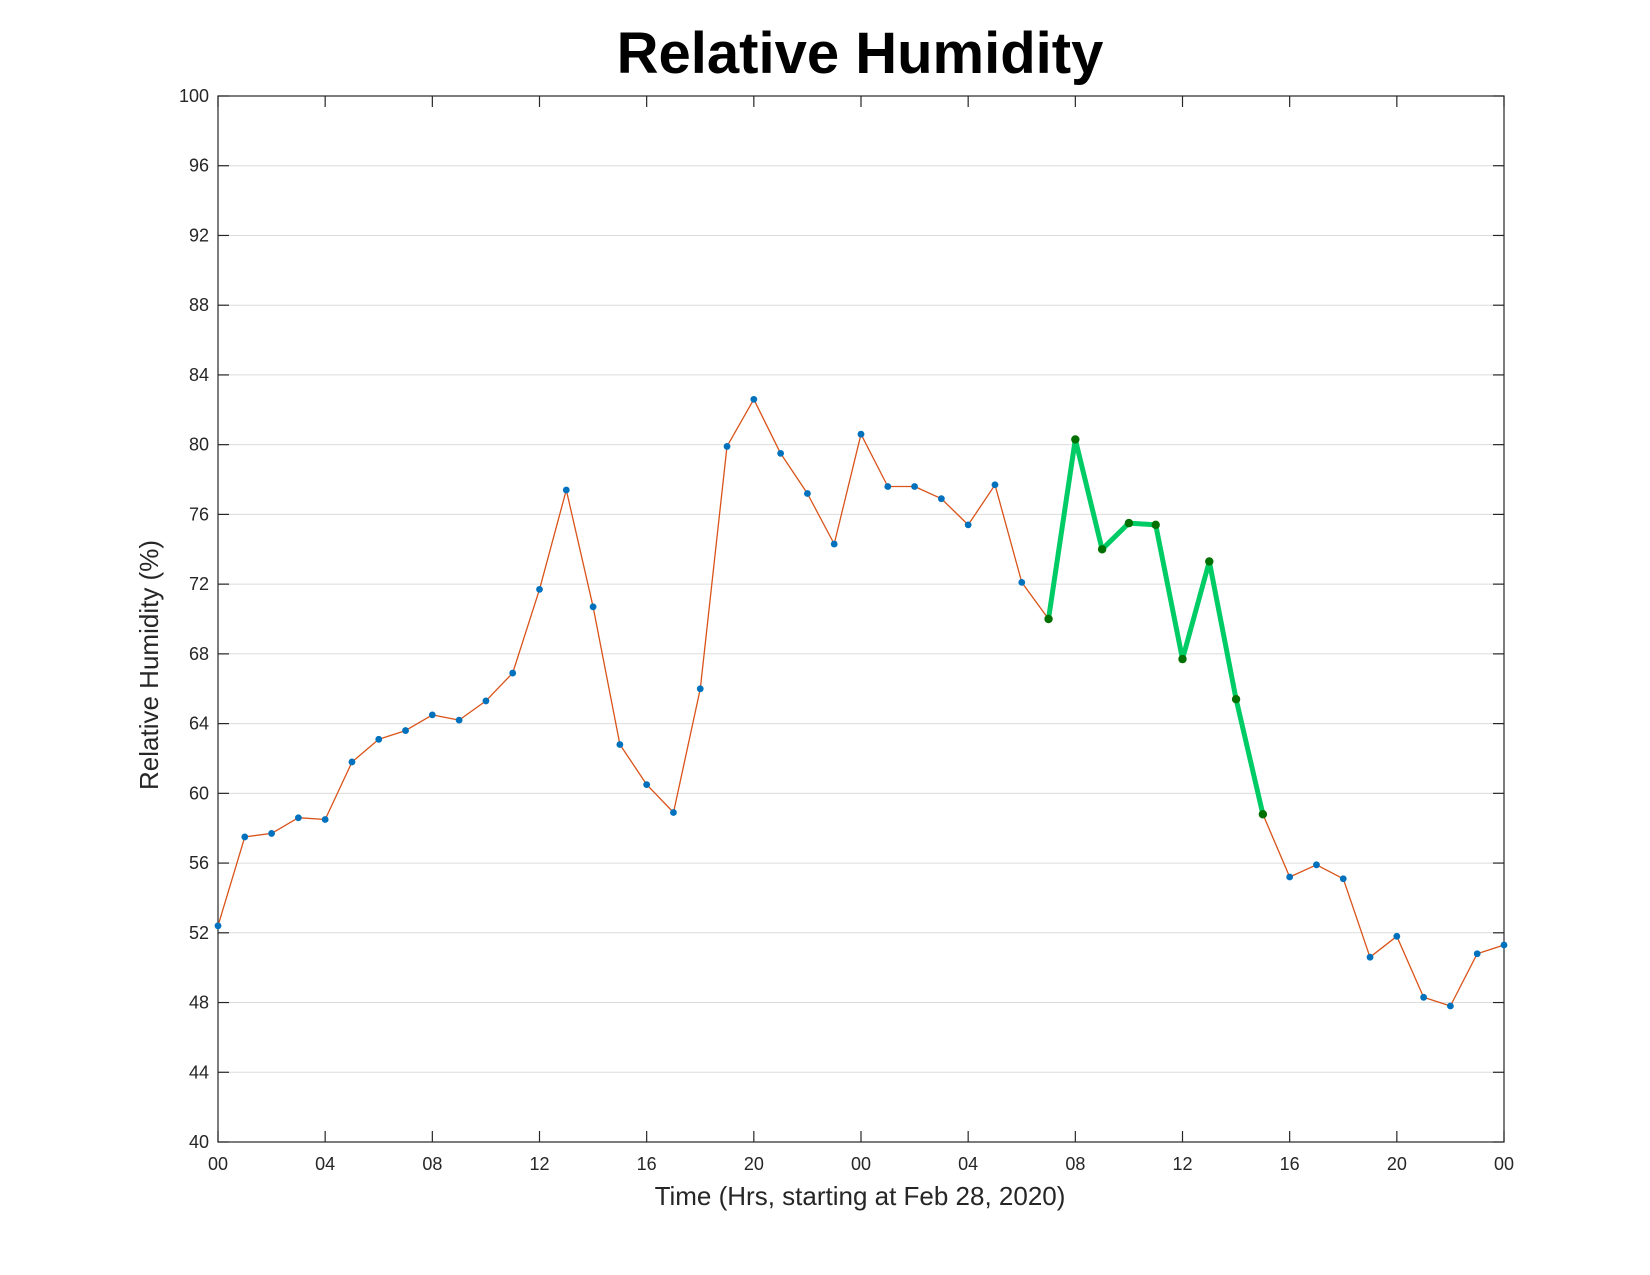  What do you see at coordinates (199, 235) in the screenshot?
I see `y-tick-label: 92` at bounding box center [199, 235].